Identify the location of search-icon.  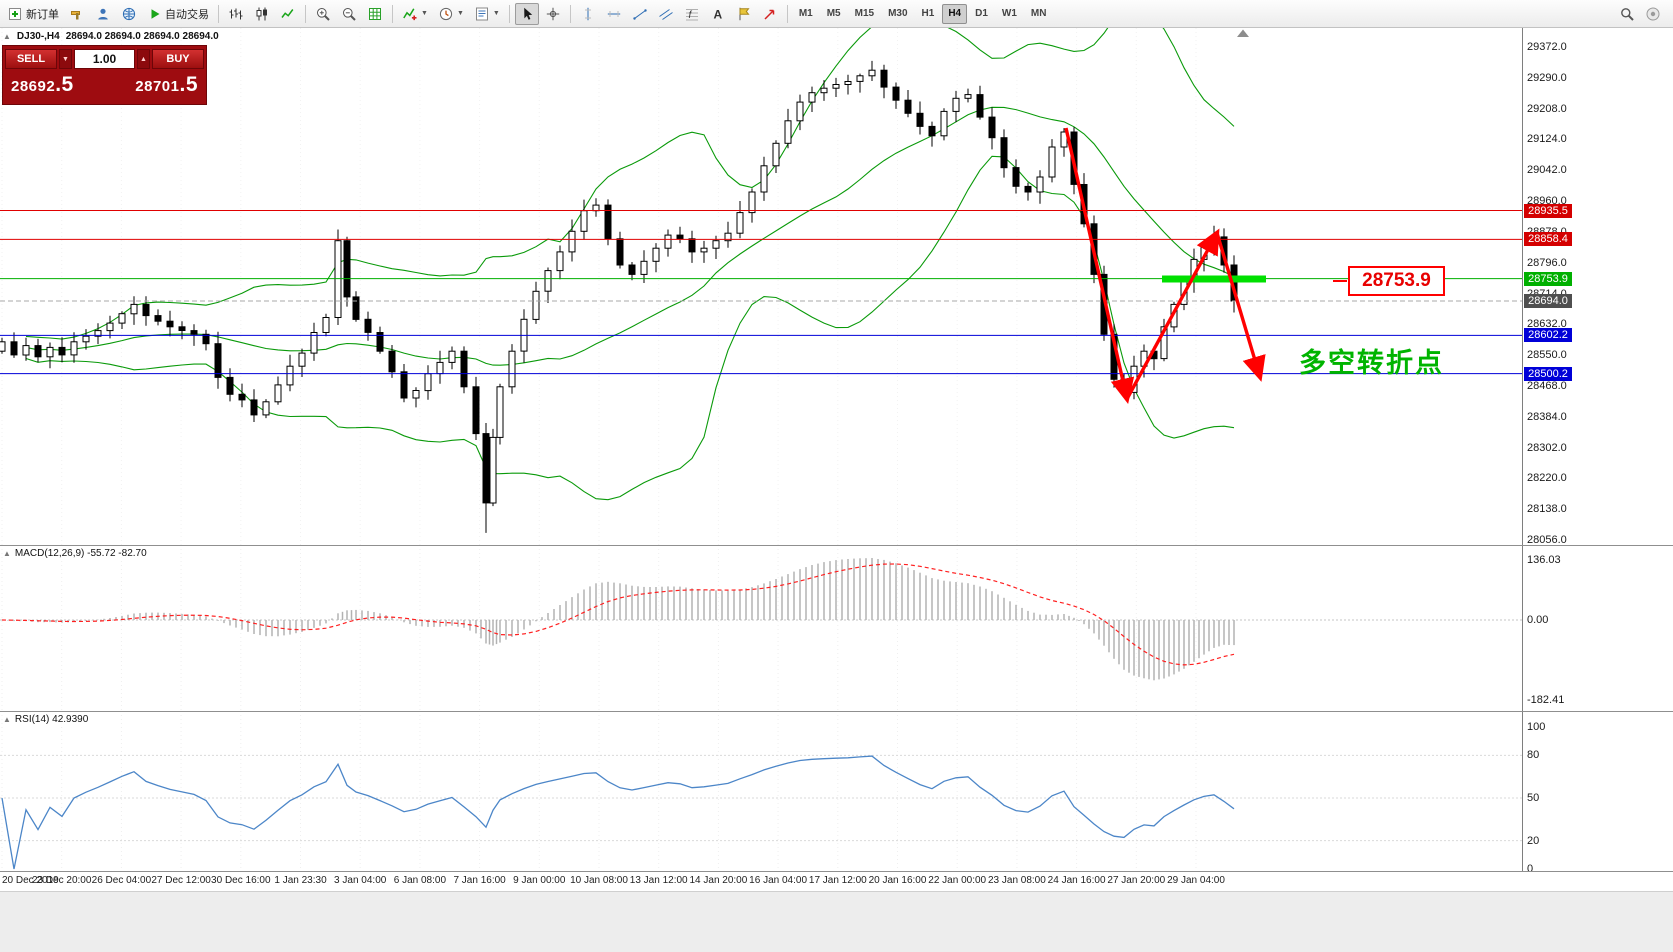
(1627, 14).